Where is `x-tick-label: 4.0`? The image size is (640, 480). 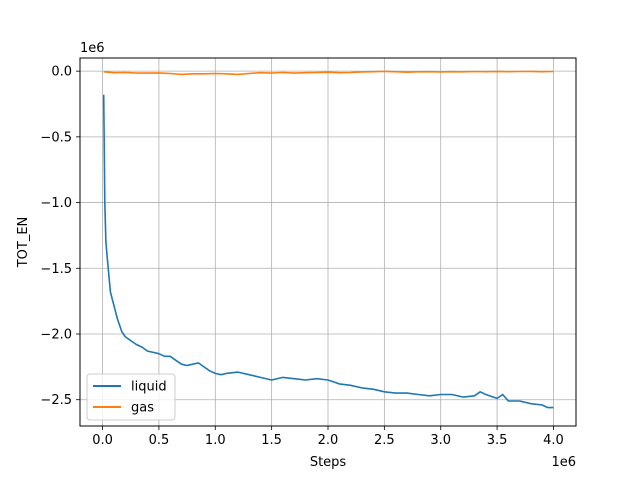
x-tick-label: 4.0 is located at coordinates (553, 440).